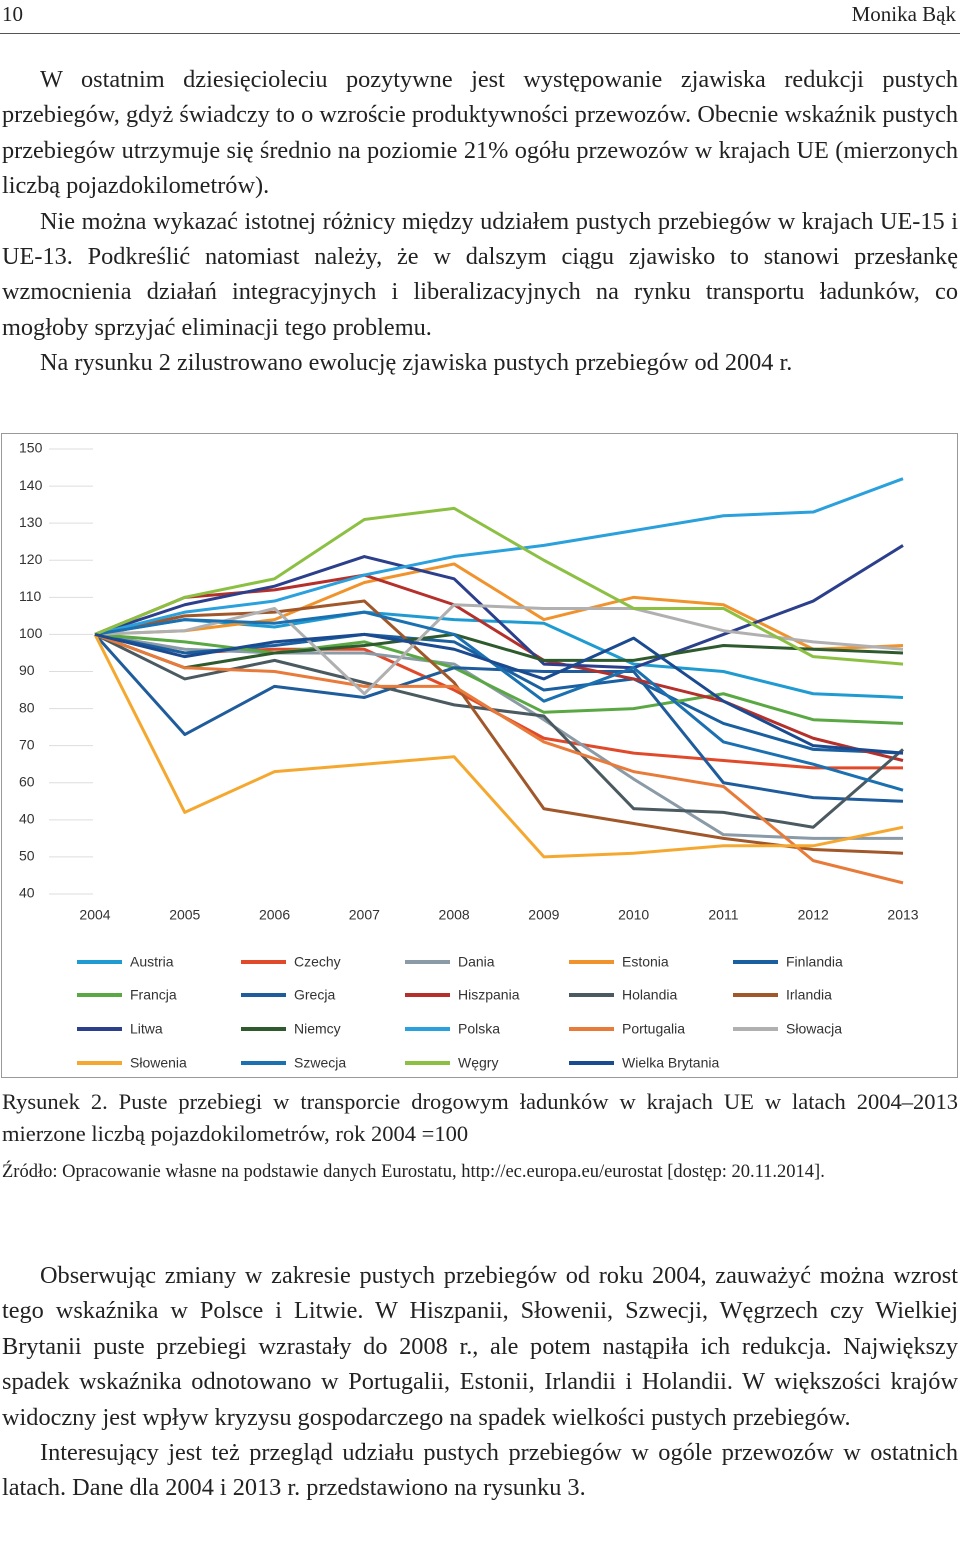 This screenshot has width=960, height=1541. Describe the element at coordinates (31, 559) in the screenshot. I see `y-tick-label: 120` at that location.